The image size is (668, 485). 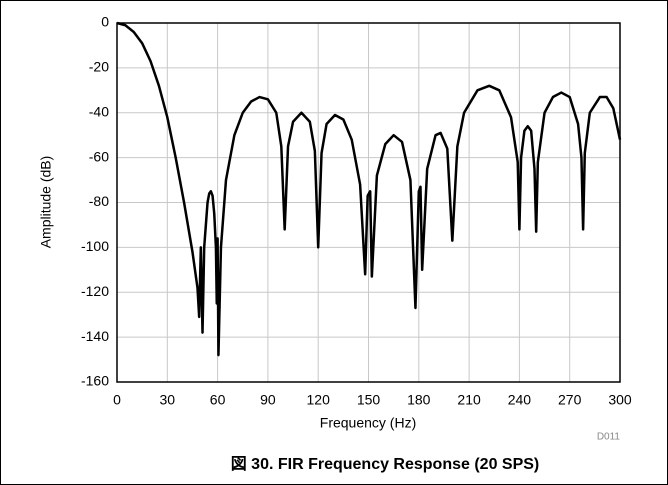 I want to click on y-tick-label: -60, so click(x=99, y=156).